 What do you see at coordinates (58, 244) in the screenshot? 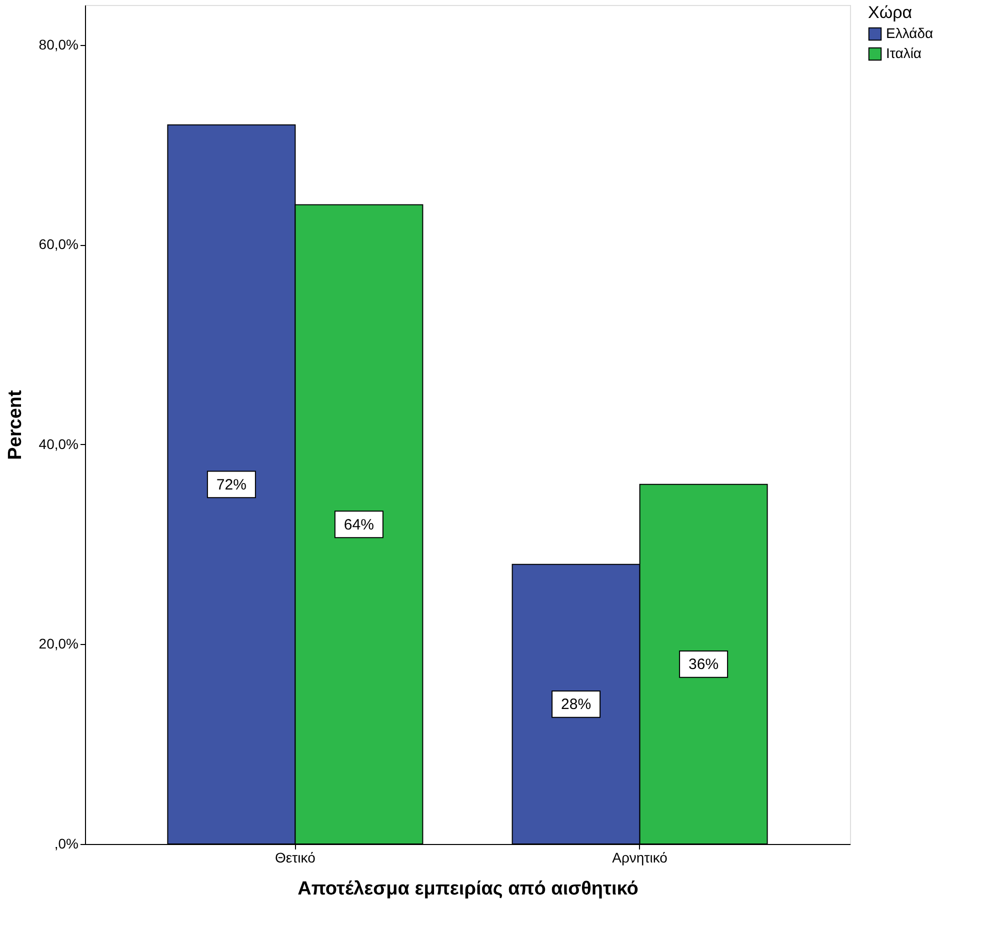
I see `y-tick-label: 60,0%` at bounding box center [58, 244].